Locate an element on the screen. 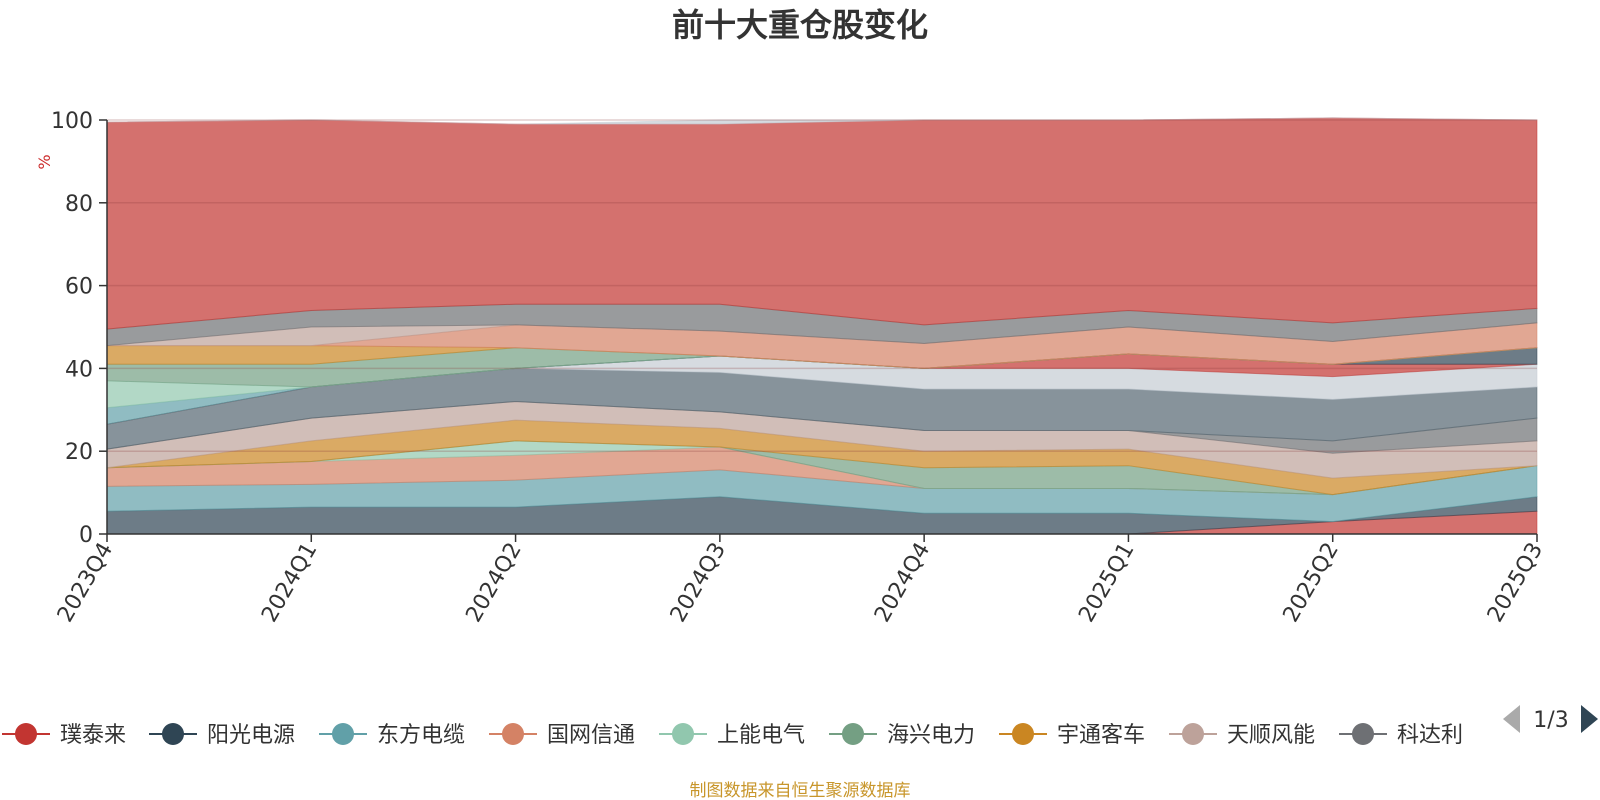 Image resolution: width=1600 pixels, height=800 pixels. legend-page-indicator: 1/3 is located at coordinates (1550, 720).